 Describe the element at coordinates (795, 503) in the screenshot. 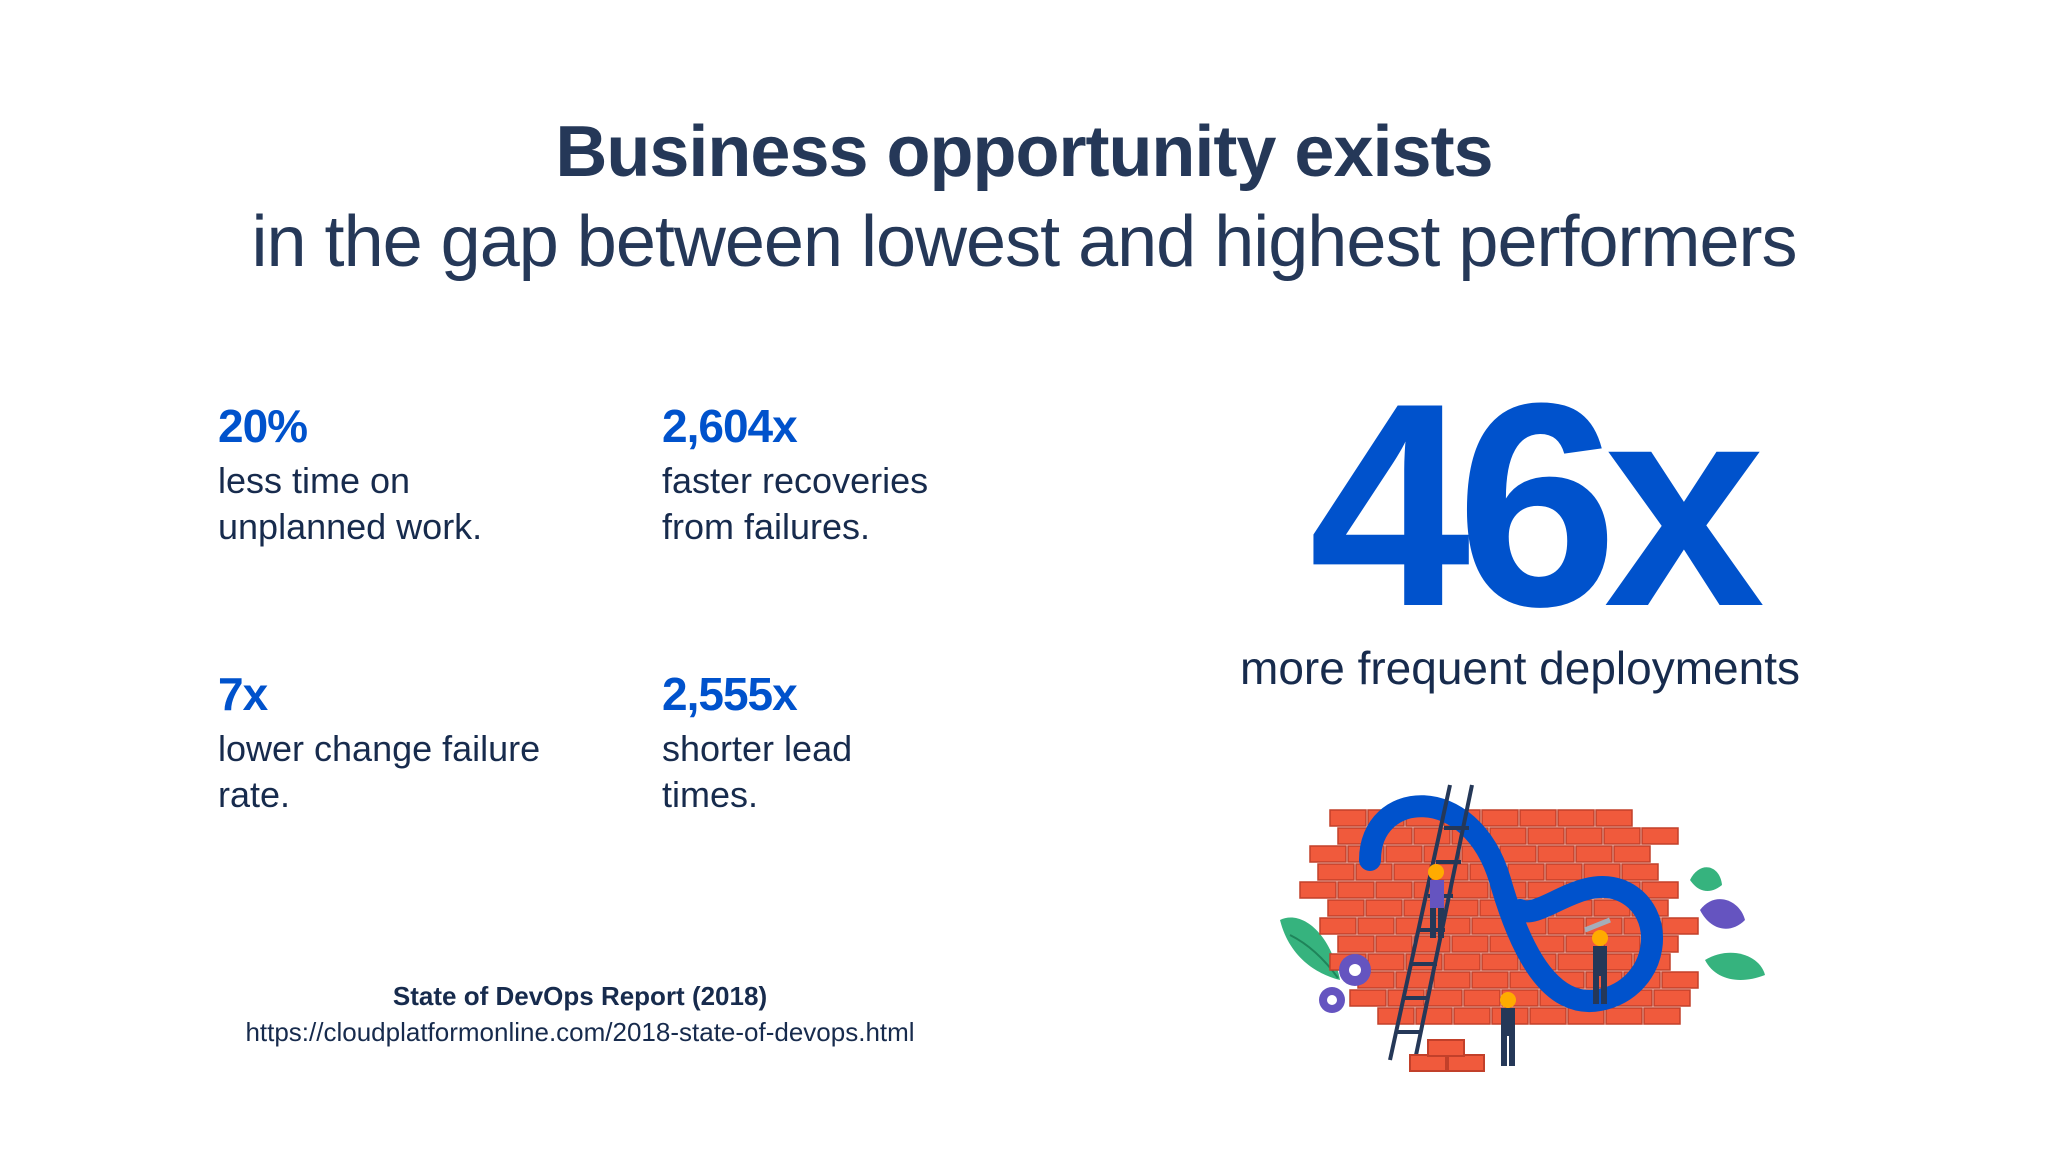

I see `stat-description: faster recoveries from failures.` at that location.